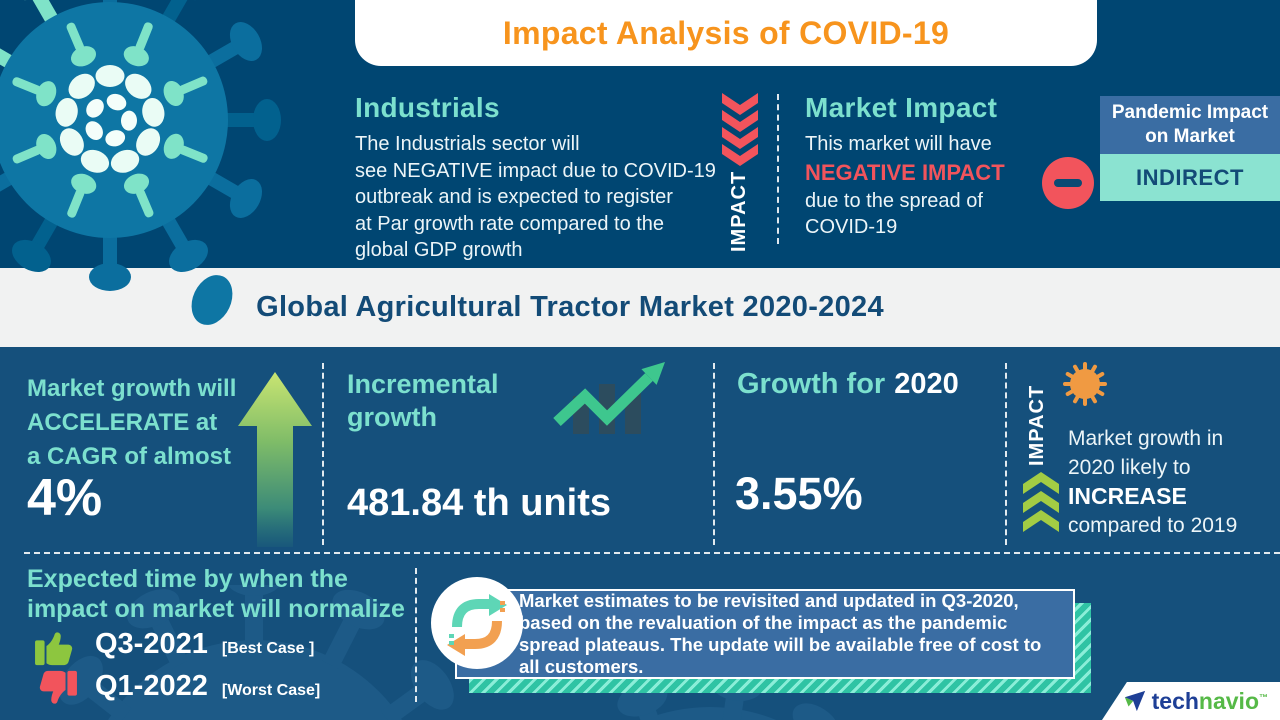 The width and height of the screenshot is (1280, 720). What do you see at coordinates (477, 623) in the screenshot?
I see `refresh-icon` at bounding box center [477, 623].